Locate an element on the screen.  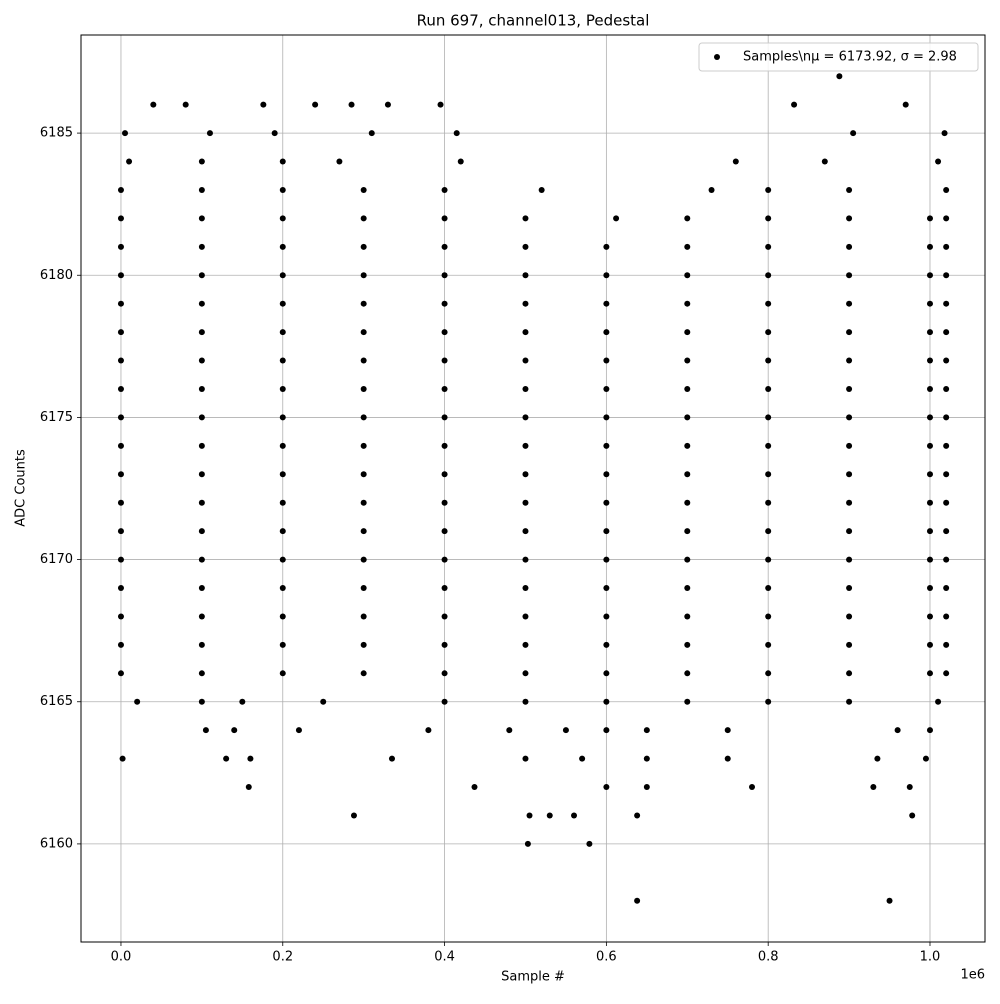
x-tick-label: 0.6 is located at coordinates (606, 957).